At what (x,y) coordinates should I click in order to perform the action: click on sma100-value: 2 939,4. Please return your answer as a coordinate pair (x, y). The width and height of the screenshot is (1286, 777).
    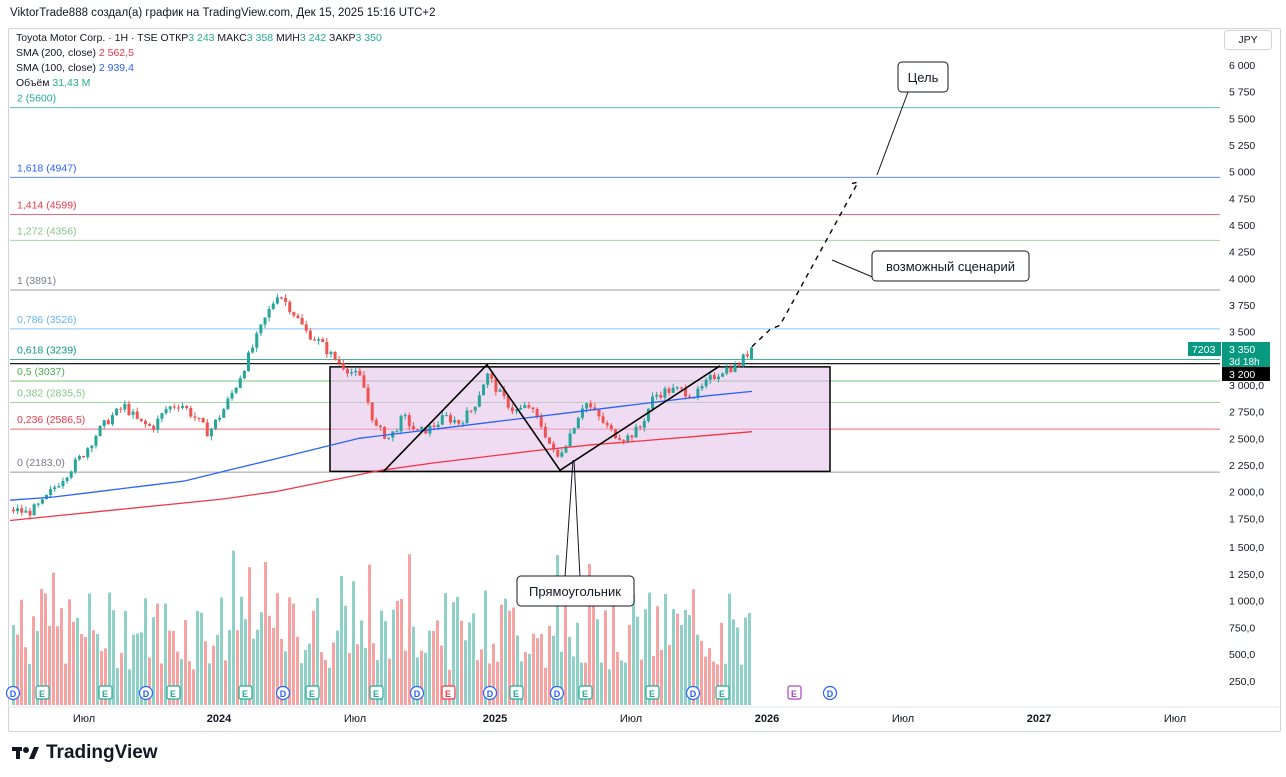
    Looking at the image, I should click on (116, 68).